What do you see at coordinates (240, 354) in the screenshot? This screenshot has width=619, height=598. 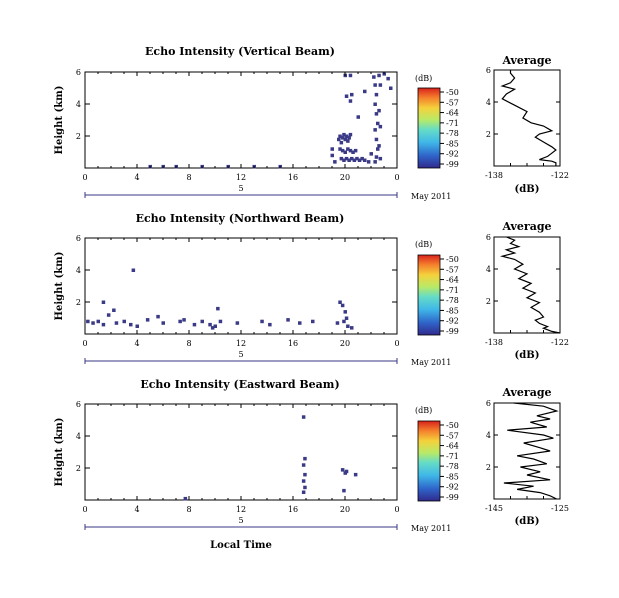 I see `date-tick-label: 5` at bounding box center [240, 354].